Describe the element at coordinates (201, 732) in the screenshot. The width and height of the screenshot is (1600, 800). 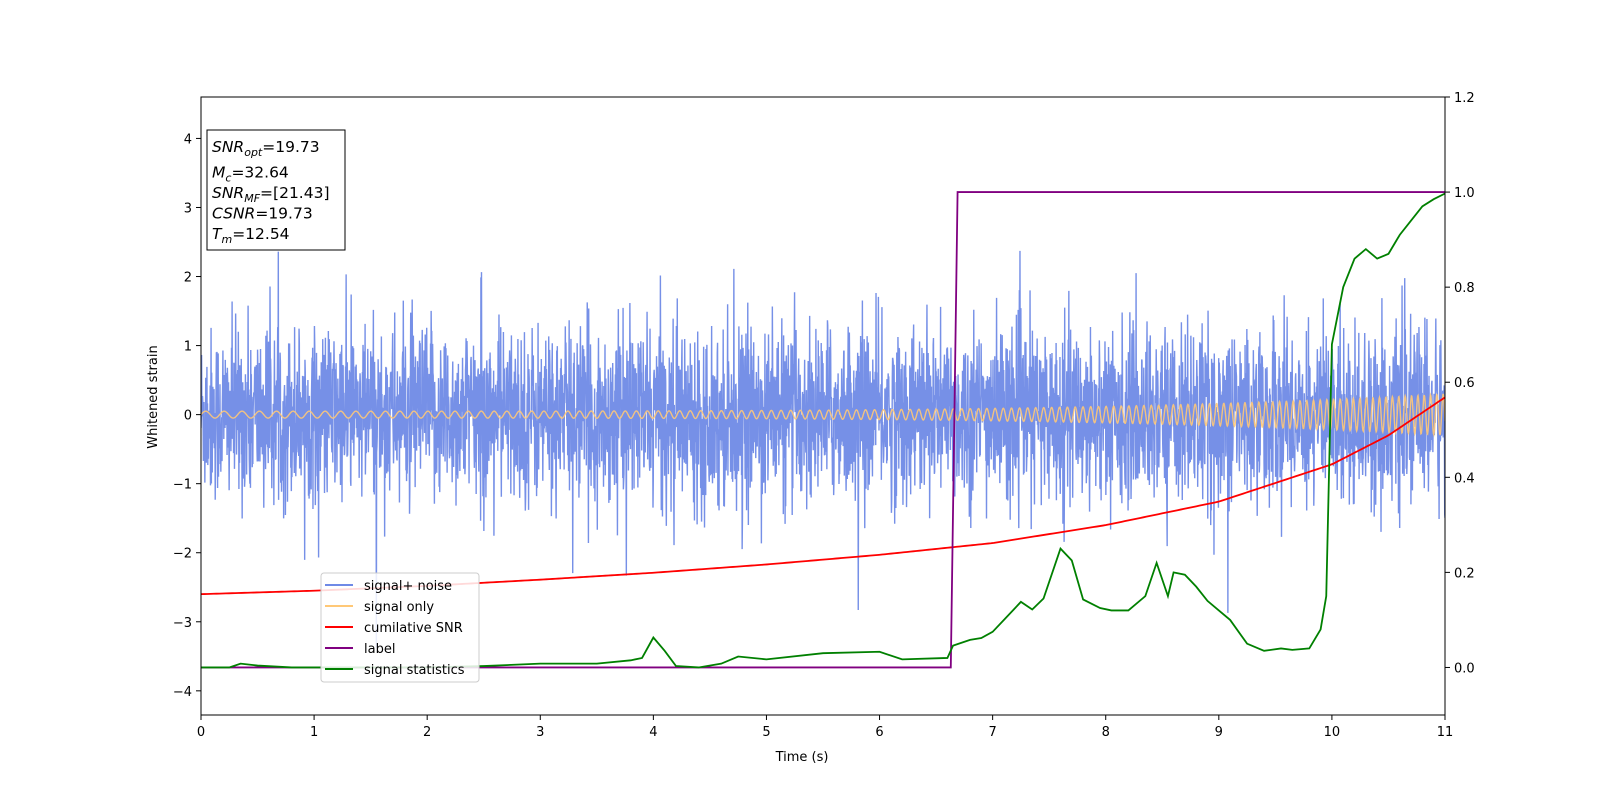
I see `x-tick-label: 0` at that location.